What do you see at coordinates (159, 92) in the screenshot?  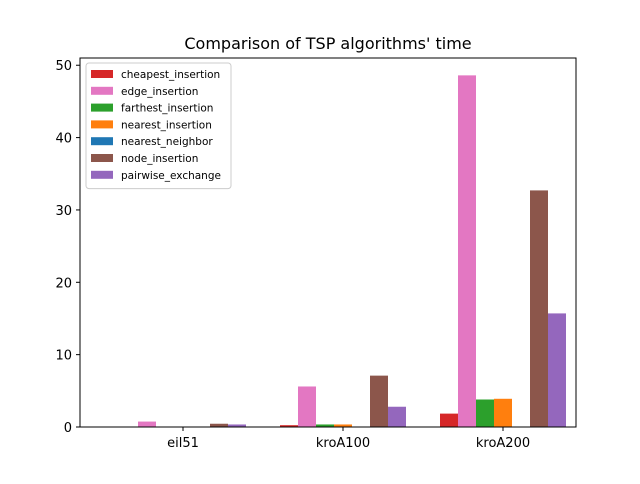 I see `legend-label: edge_insertion` at bounding box center [159, 92].